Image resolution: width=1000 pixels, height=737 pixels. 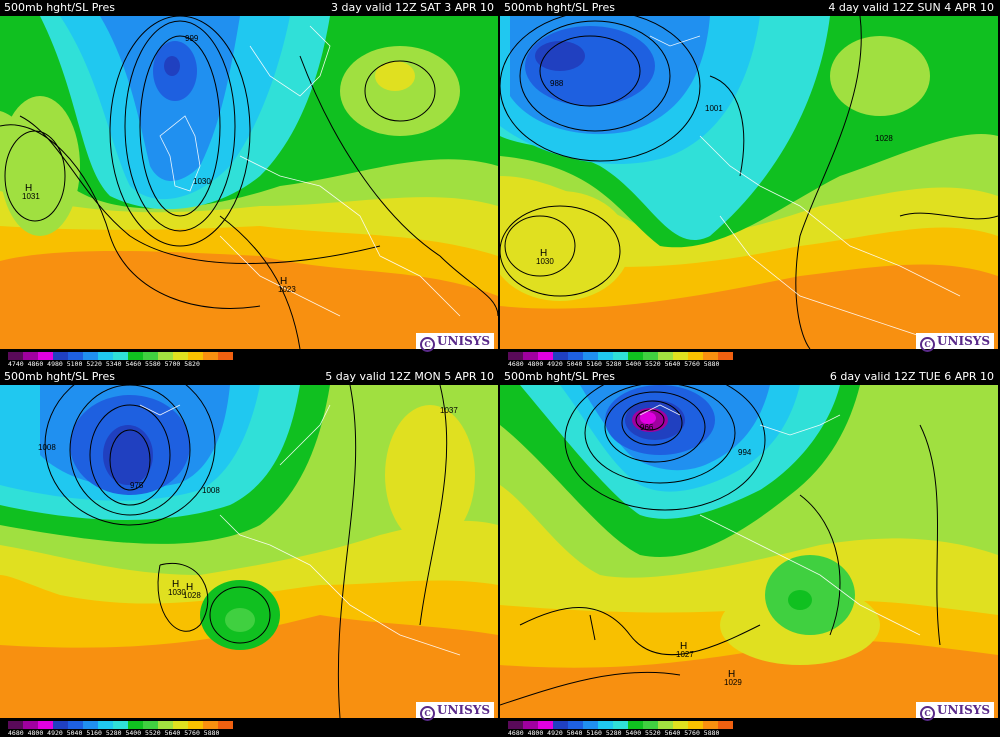 What do you see at coordinates (911, 376) in the screenshot?
I see `panel-valid-time: 6 day valid 12Z TUE 6 APR 10` at bounding box center [911, 376].